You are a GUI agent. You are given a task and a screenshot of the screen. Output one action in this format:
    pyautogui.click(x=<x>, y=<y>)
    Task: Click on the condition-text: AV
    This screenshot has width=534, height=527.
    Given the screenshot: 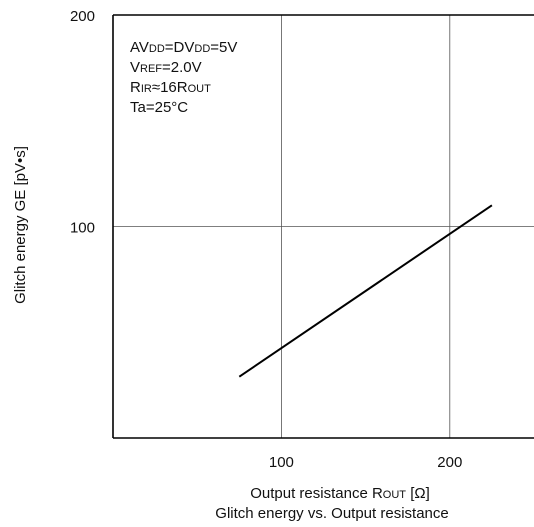 What is the action you would take?
    pyautogui.click(x=139, y=47)
    